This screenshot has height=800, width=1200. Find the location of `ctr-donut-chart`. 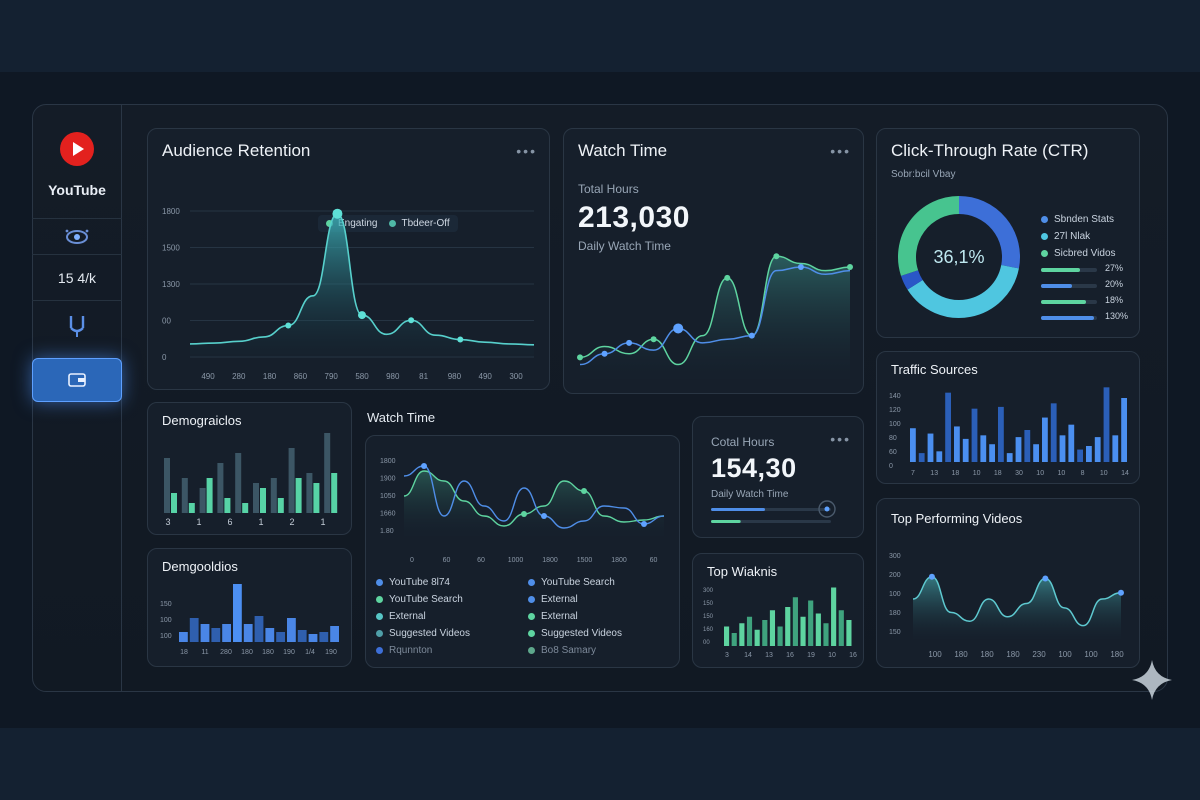

ctr-donut-chart is located at coordinates (959, 257).